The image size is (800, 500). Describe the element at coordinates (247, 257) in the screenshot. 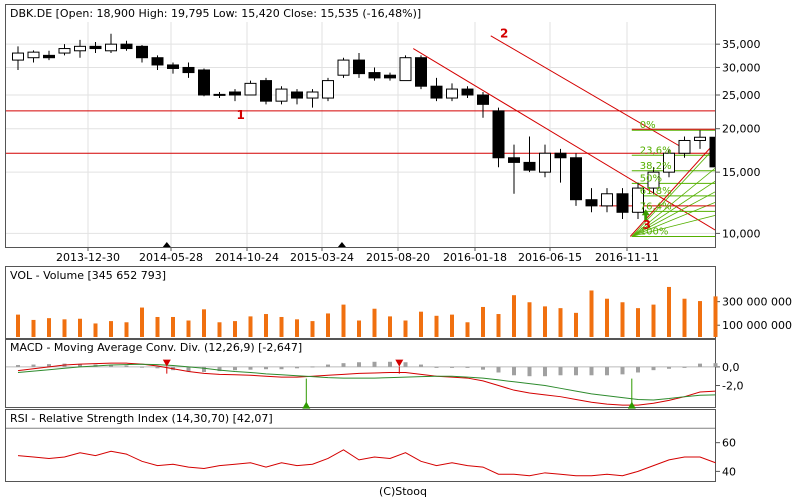

I see `date-tick-label: 2014-10-24` at that location.